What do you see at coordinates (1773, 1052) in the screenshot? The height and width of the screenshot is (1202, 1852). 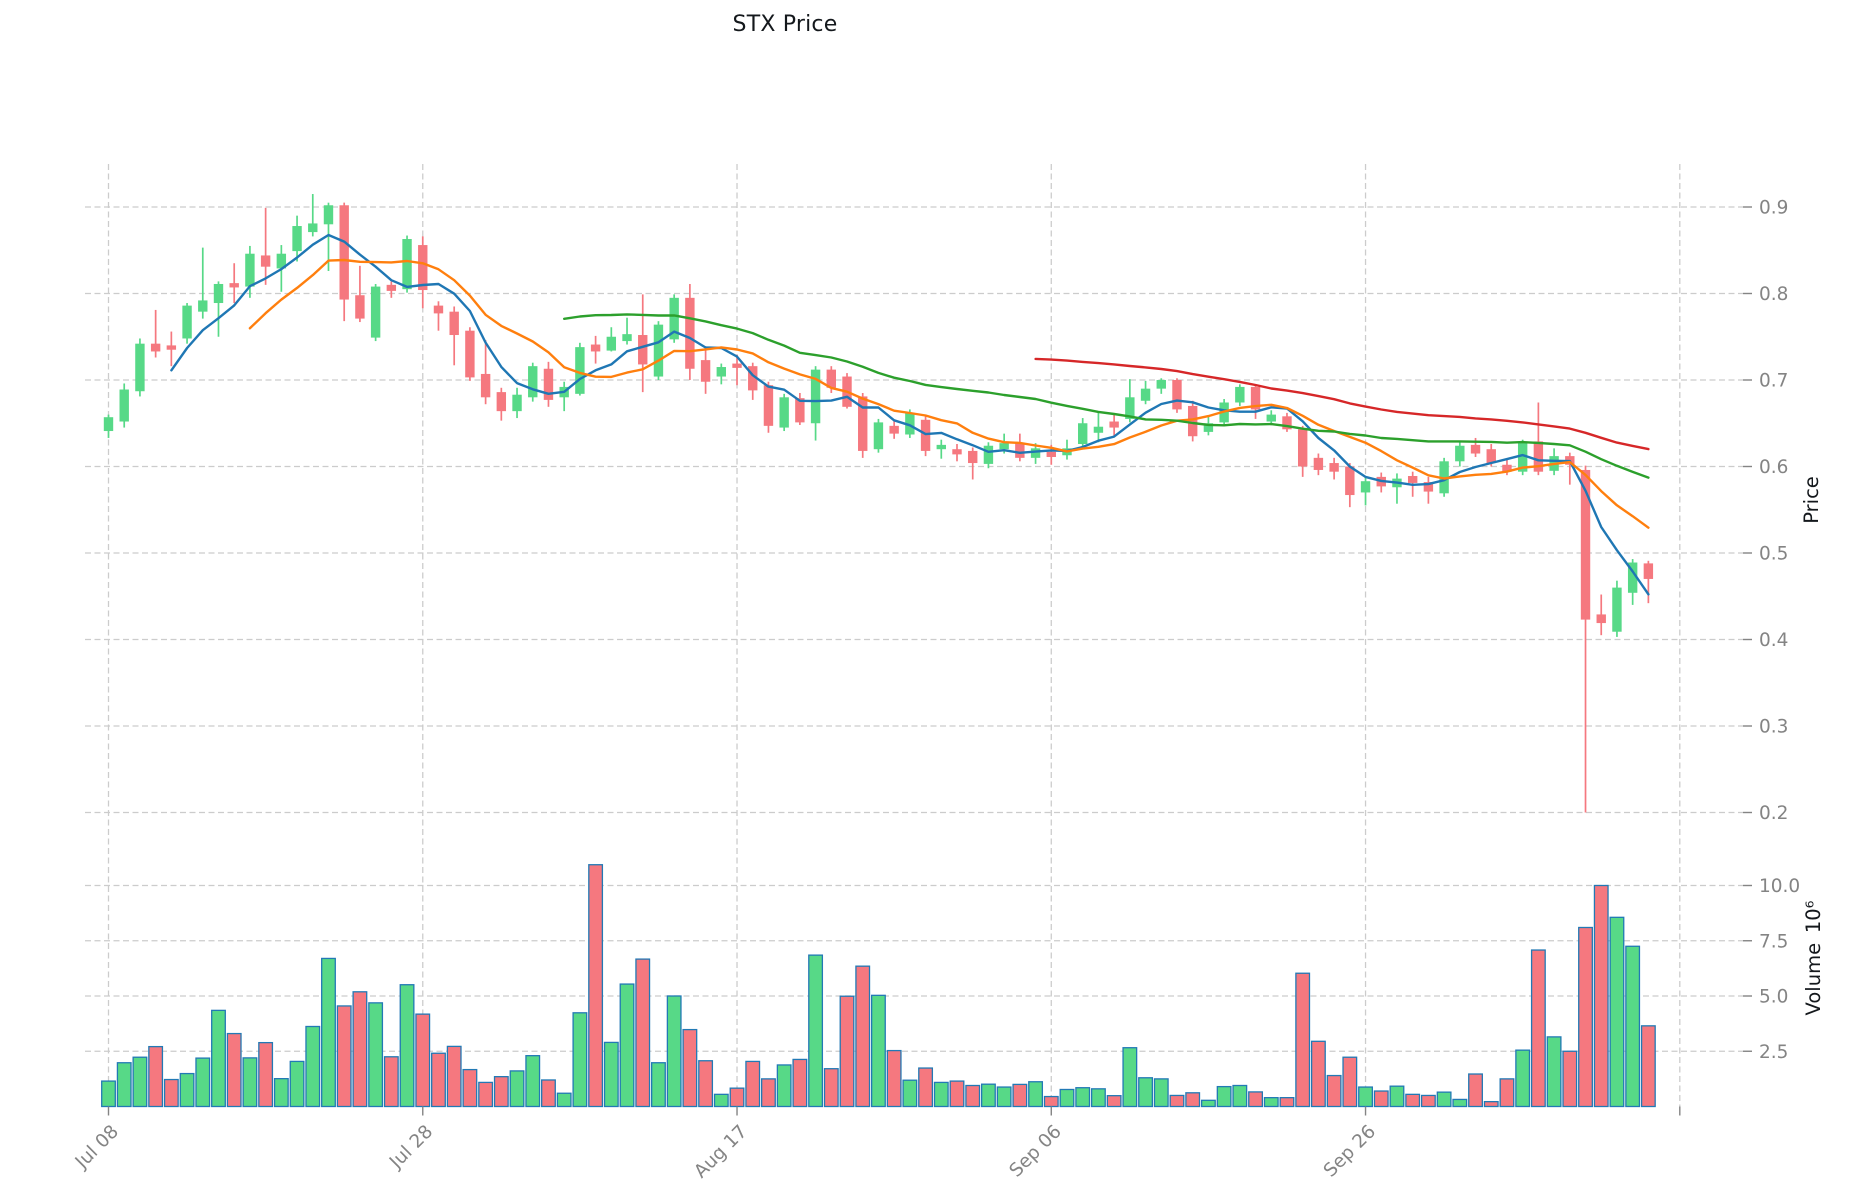 I see `svg-text: 2.5` at bounding box center [1773, 1052].